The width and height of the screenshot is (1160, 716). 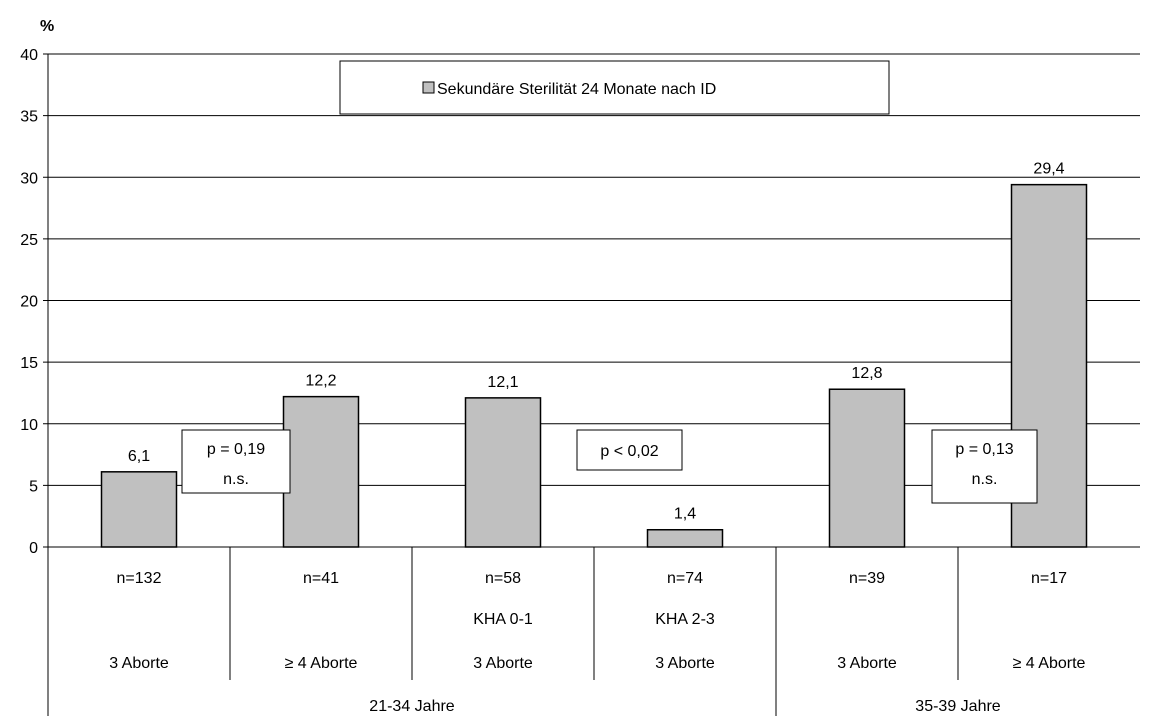 What do you see at coordinates (984, 449) in the screenshot?
I see `p-value-label: p = 0,13` at bounding box center [984, 449].